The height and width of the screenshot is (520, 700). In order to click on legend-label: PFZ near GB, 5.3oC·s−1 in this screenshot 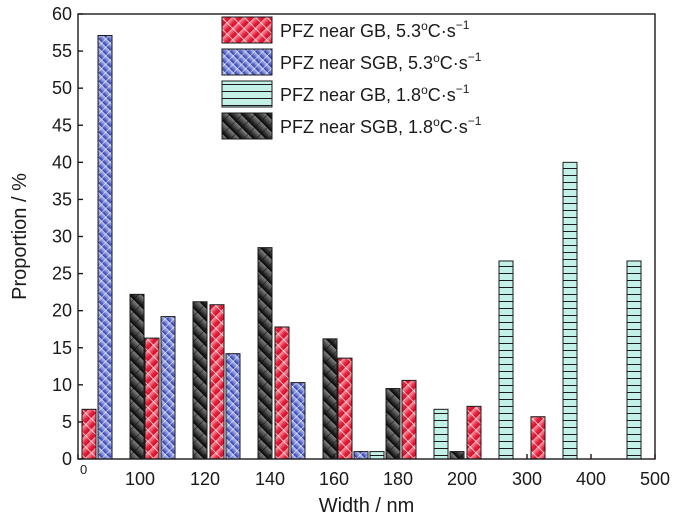, I will do `click(375, 29)`.